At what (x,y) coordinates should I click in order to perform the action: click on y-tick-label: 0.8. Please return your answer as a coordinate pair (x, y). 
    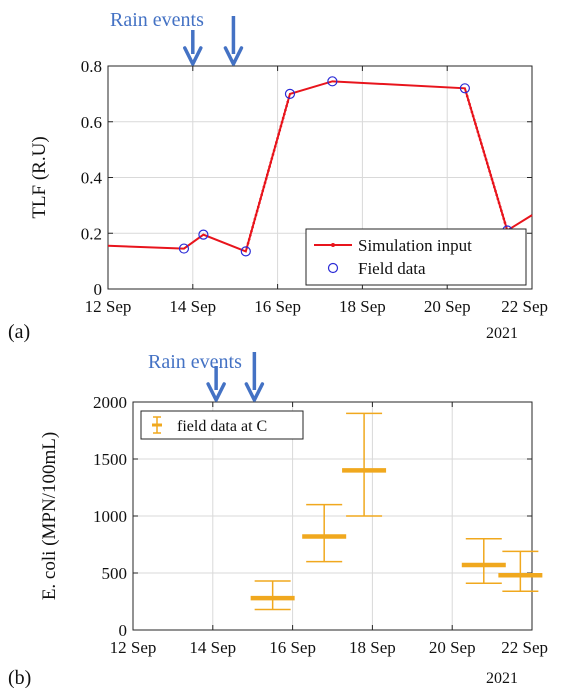
    Looking at the image, I should click on (91, 66).